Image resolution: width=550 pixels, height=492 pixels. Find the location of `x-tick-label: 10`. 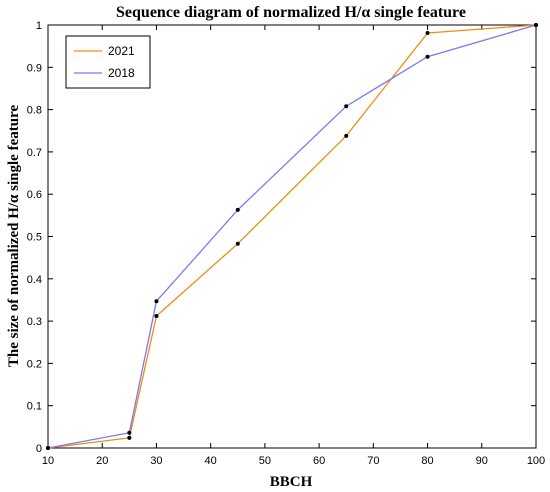

x-tick-label: 10 is located at coordinates (48, 461).